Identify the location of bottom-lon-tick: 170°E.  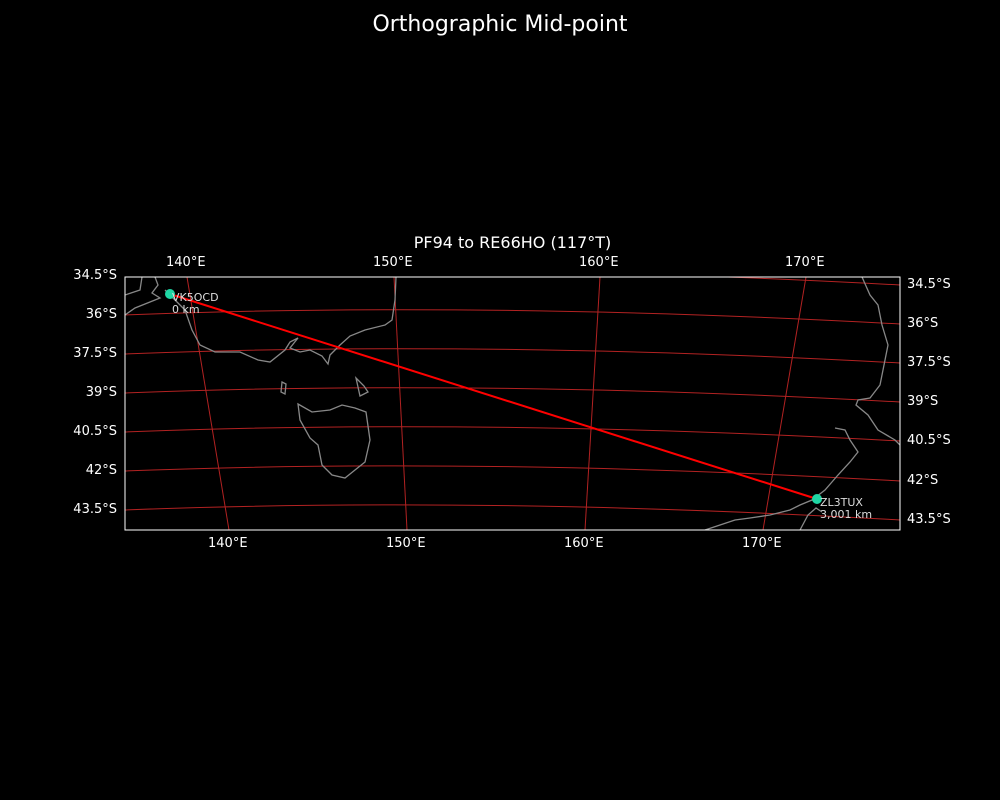
(762, 543).